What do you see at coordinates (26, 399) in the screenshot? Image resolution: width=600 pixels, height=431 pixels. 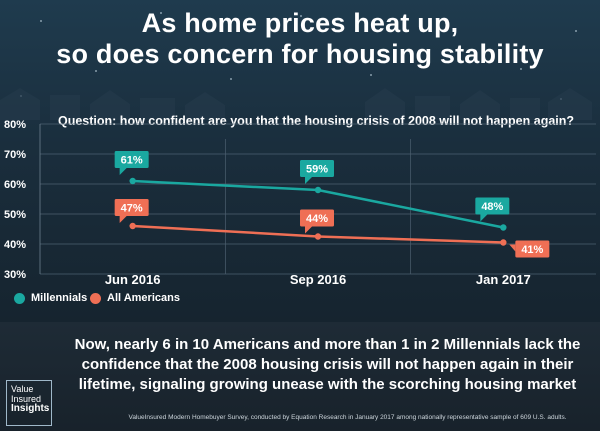 I see `logo-line-2: Insured` at bounding box center [26, 399].